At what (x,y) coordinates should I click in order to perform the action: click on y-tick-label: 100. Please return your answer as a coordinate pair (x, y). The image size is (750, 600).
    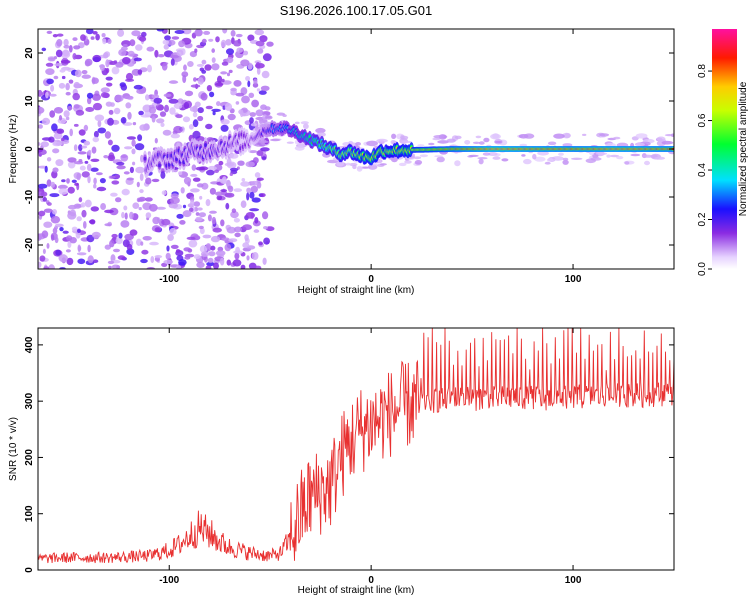
    Looking at the image, I should click on (29, 513).